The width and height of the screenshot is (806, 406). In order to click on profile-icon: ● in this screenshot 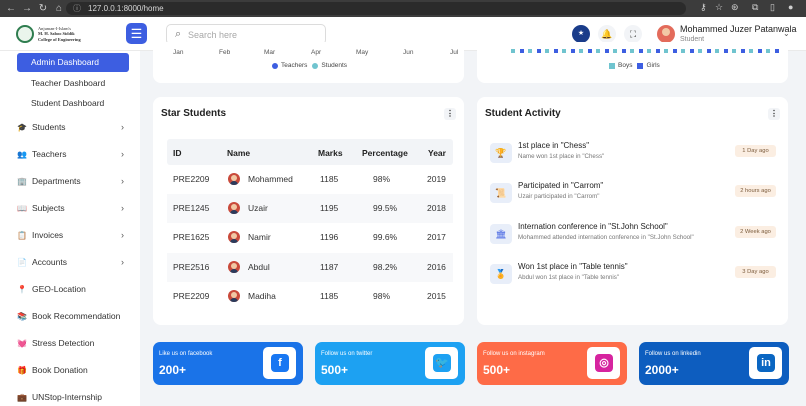, I will do `click(791, 7)`.